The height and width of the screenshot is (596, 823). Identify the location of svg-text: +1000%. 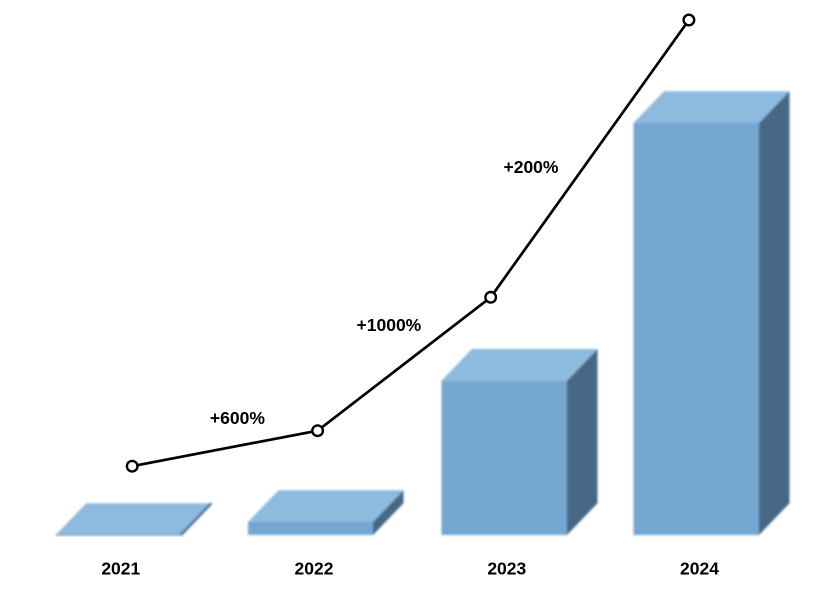
(389, 325).